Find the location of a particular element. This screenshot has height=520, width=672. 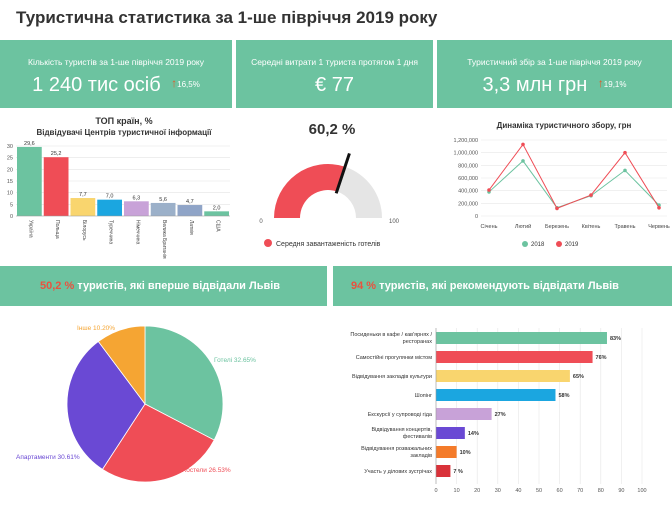

y-tick-label: 800,000 is located at coordinates (468, 166).